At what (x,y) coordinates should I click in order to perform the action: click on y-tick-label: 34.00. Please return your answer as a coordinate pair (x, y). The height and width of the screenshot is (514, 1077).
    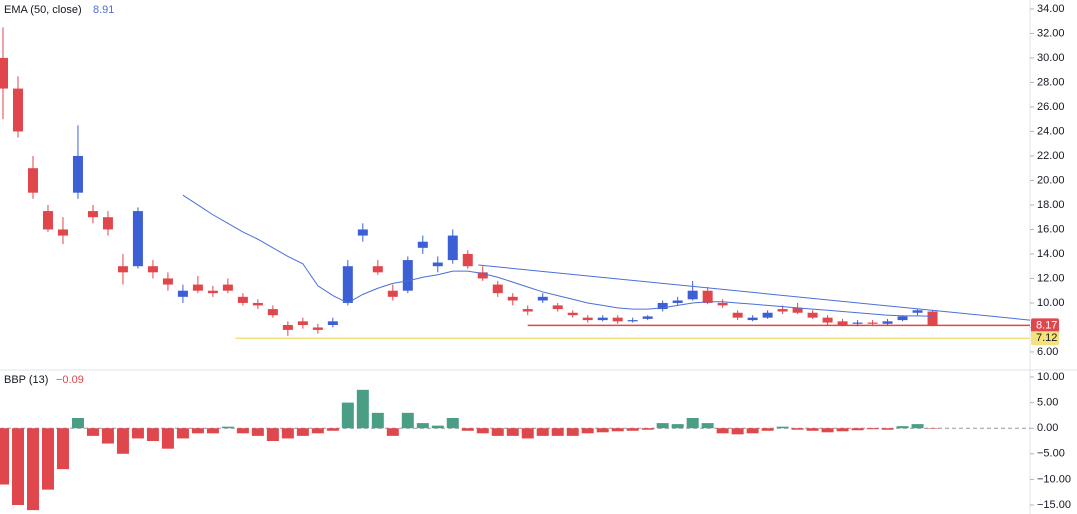
    Looking at the image, I should click on (1051, 9).